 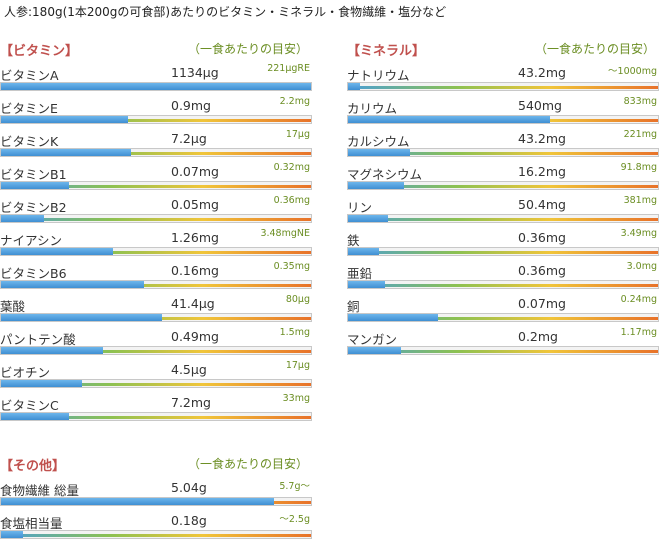 What do you see at coordinates (297, 299) in the screenshot?
I see `nutrient-target: 80μg` at bounding box center [297, 299].